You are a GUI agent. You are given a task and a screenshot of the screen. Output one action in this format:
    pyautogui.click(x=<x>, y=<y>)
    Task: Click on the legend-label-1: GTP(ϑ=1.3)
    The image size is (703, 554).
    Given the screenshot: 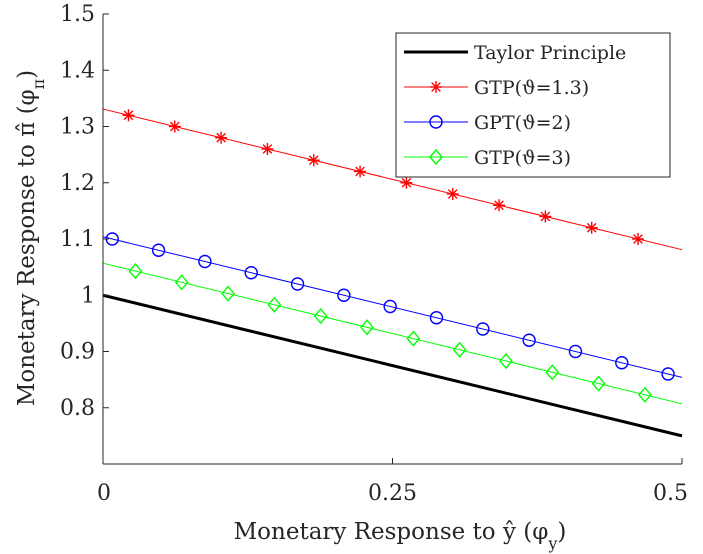 What is the action you would take?
    pyautogui.click(x=531, y=88)
    